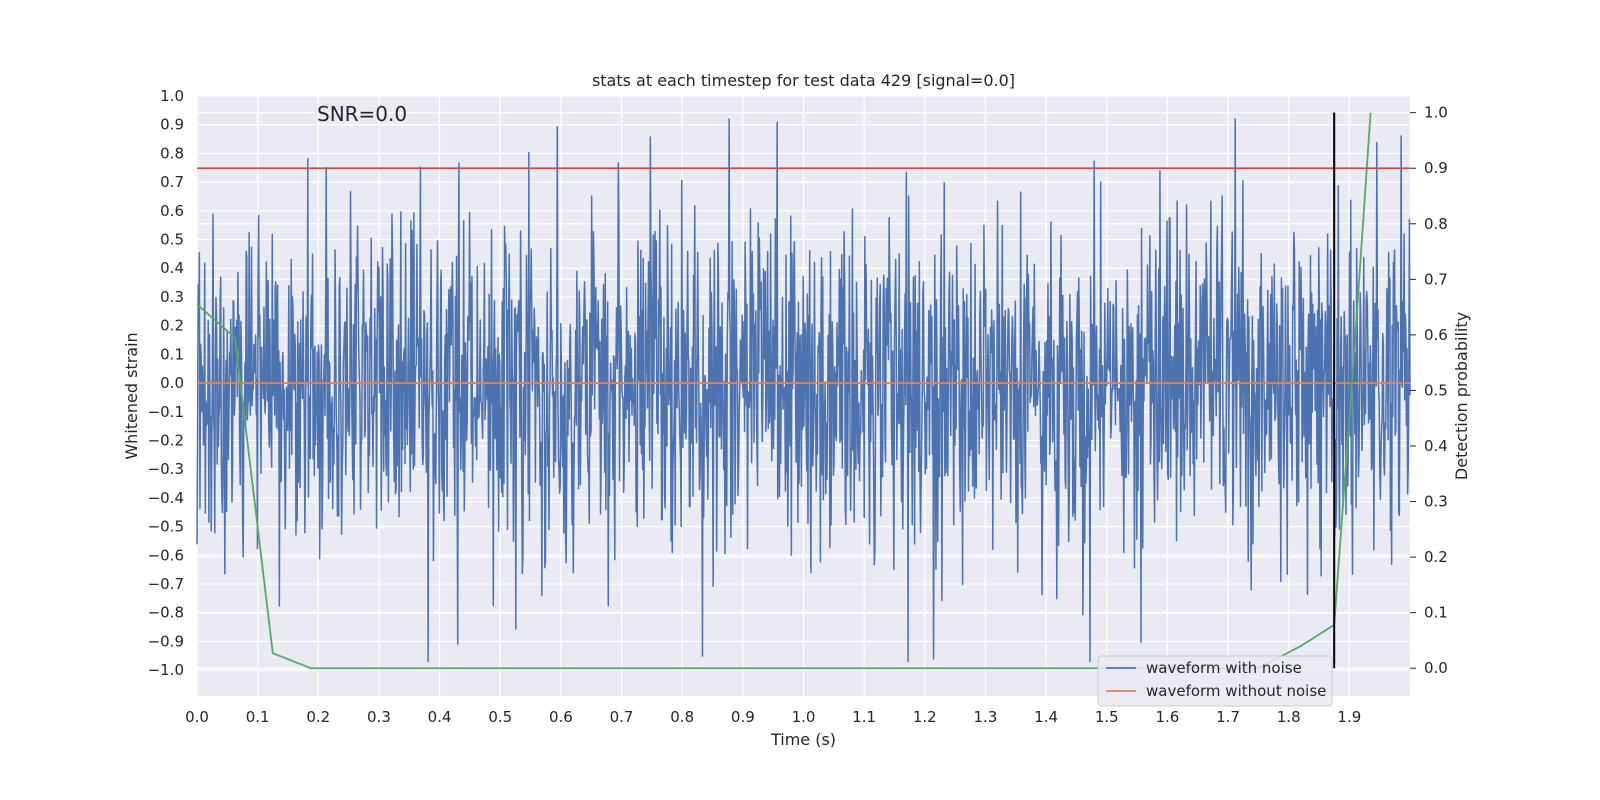 This screenshot has height=800, width=1600. I want to click on x-tick-label: 1.2, so click(925, 717).